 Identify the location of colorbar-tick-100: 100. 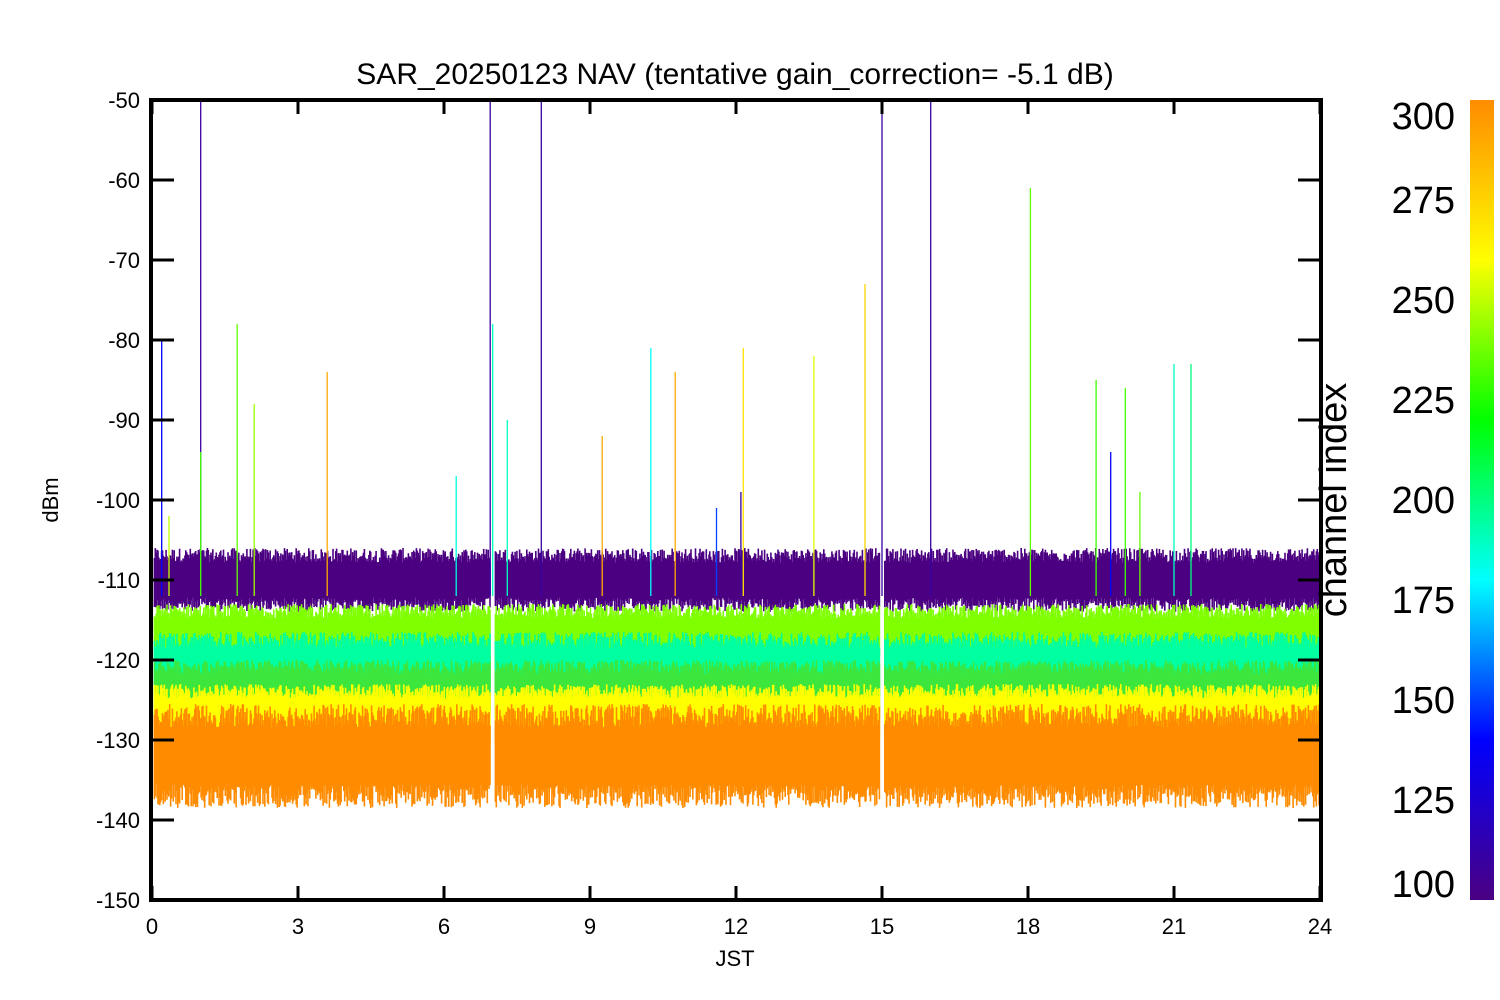
(1423, 885).